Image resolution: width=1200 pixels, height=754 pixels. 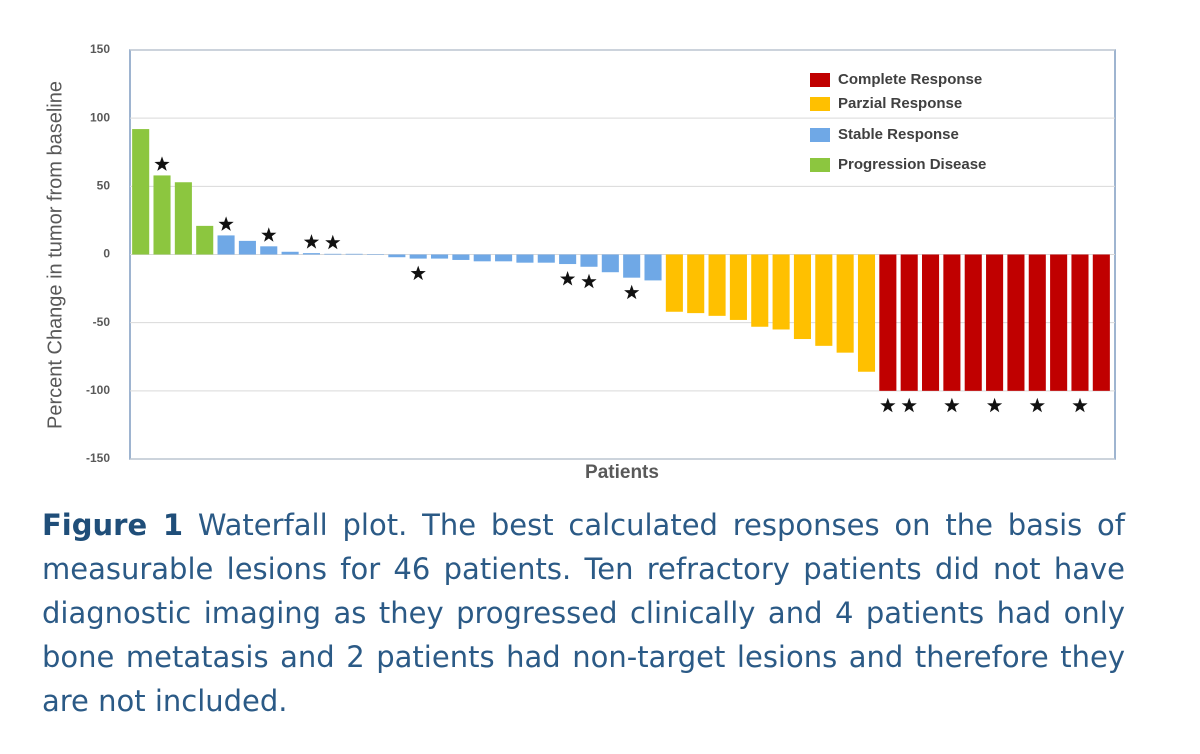 What do you see at coordinates (622, 472) in the screenshot?
I see `x-axis-label: Patients` at bounding box center [622, 472].